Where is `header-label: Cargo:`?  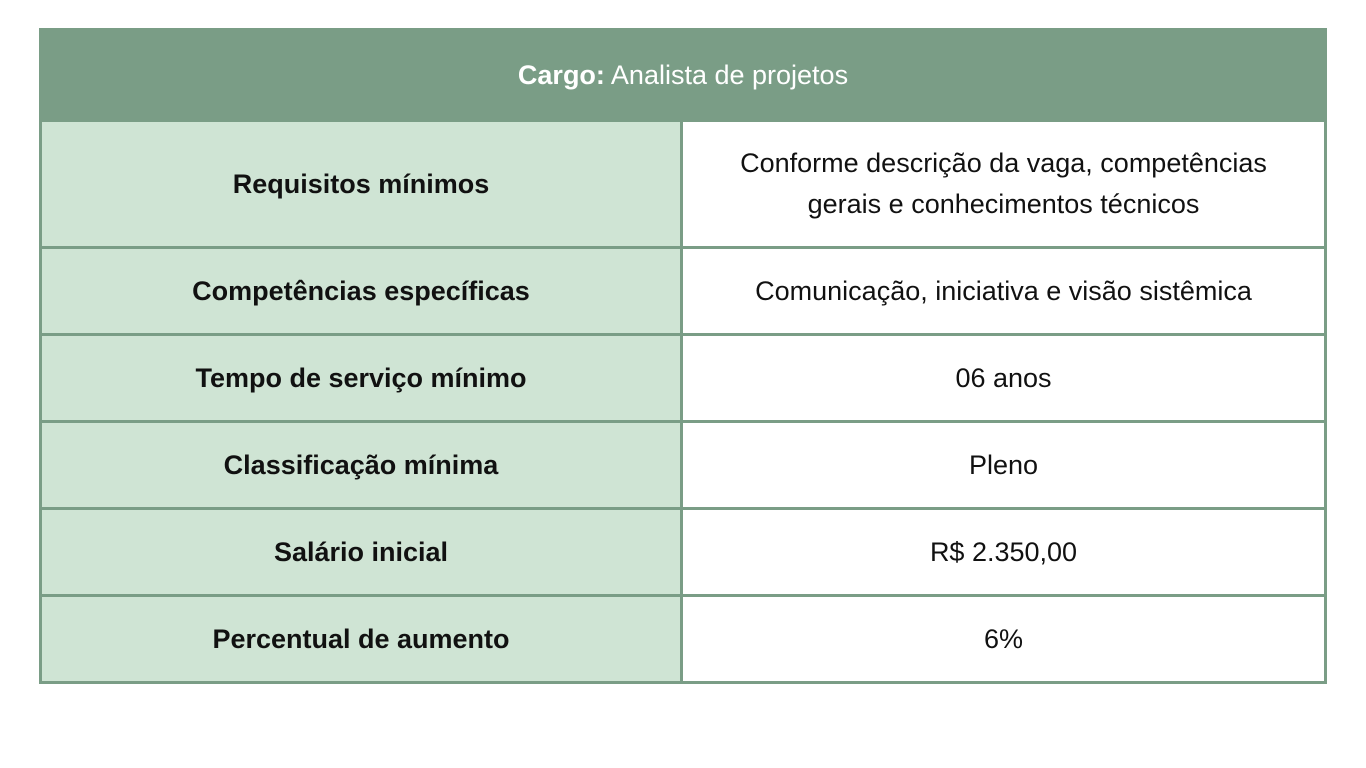
header-label: Cargo: is located at coordinates (561, 74).